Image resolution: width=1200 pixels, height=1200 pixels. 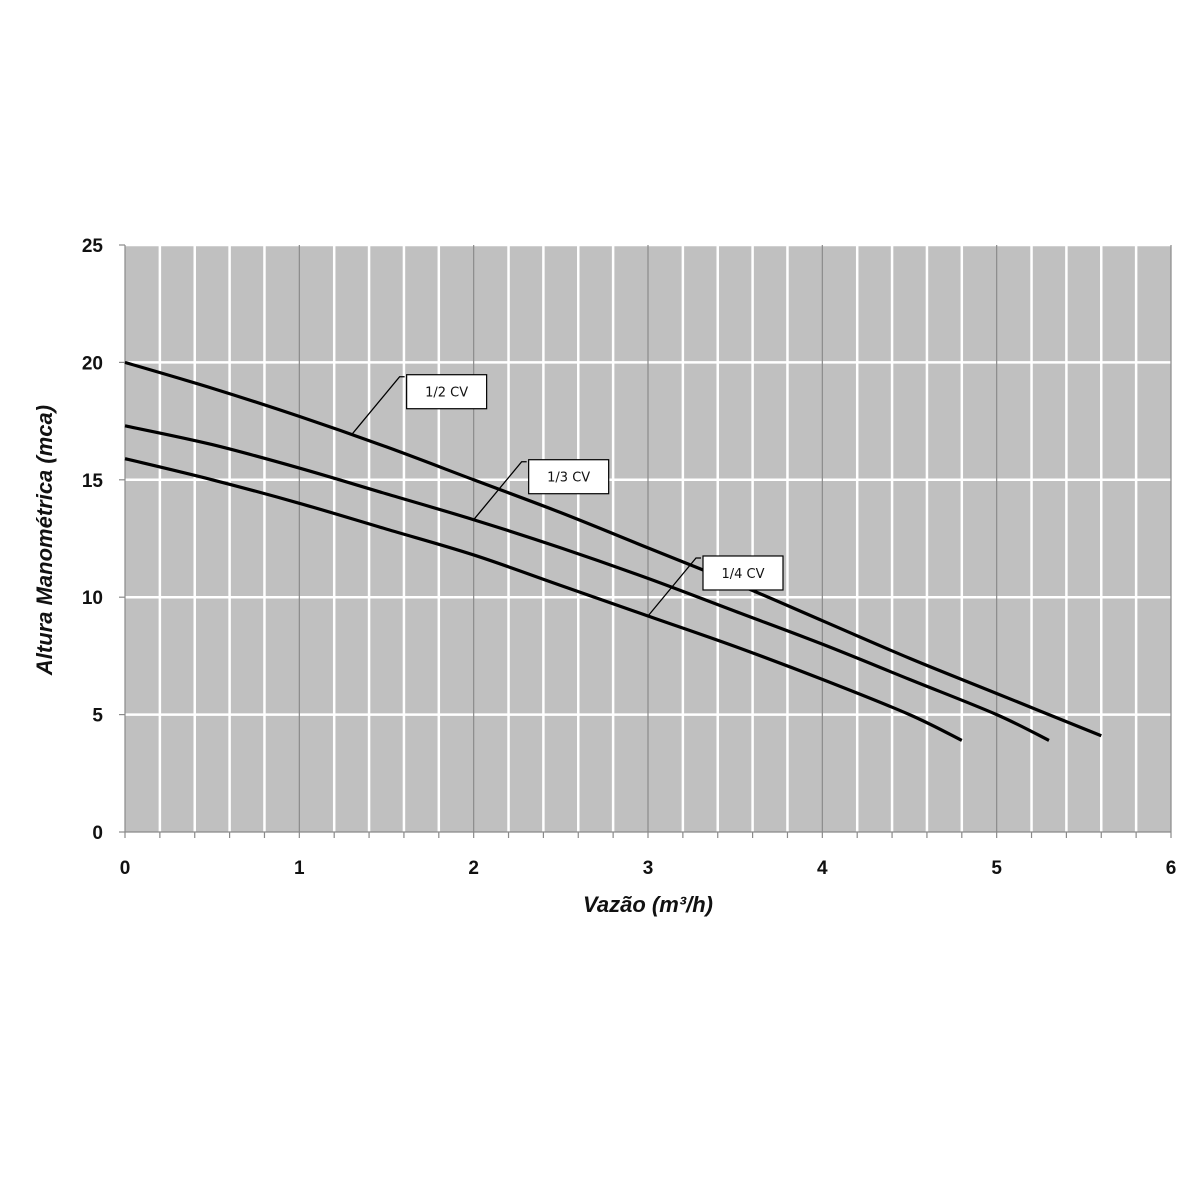 I want to click on y-tick-label: 10, so click(x=92, y=598).